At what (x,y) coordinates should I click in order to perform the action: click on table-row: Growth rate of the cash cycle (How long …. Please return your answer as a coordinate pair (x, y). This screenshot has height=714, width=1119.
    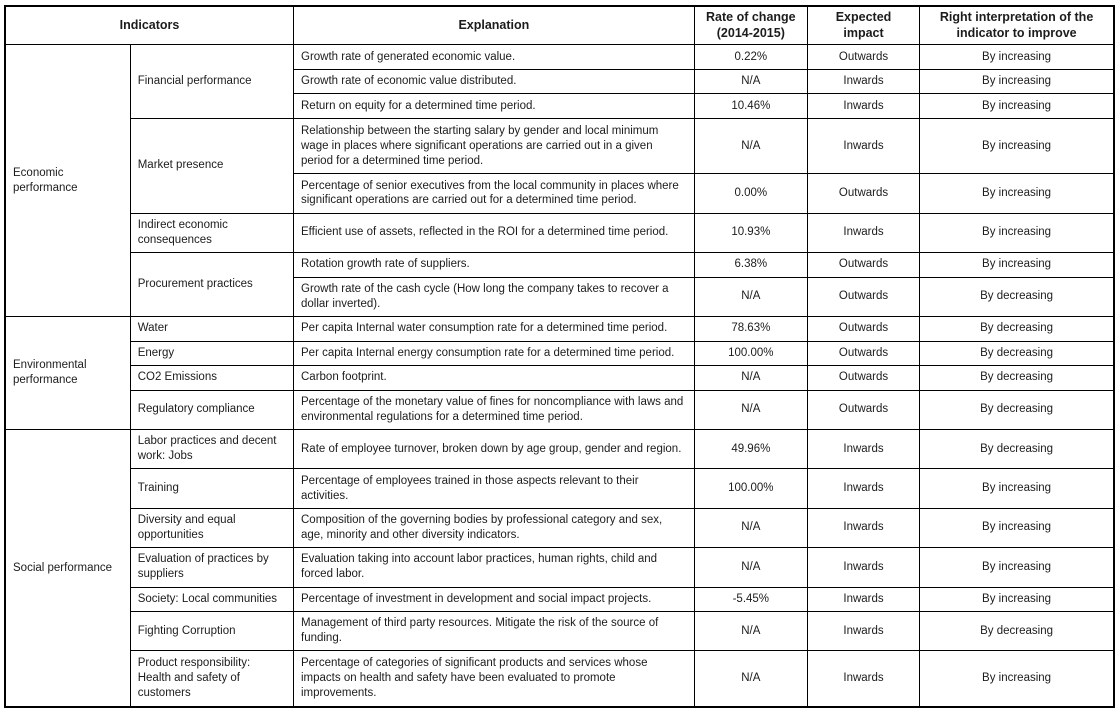
    Looking at the image, I should click on (560, 296).